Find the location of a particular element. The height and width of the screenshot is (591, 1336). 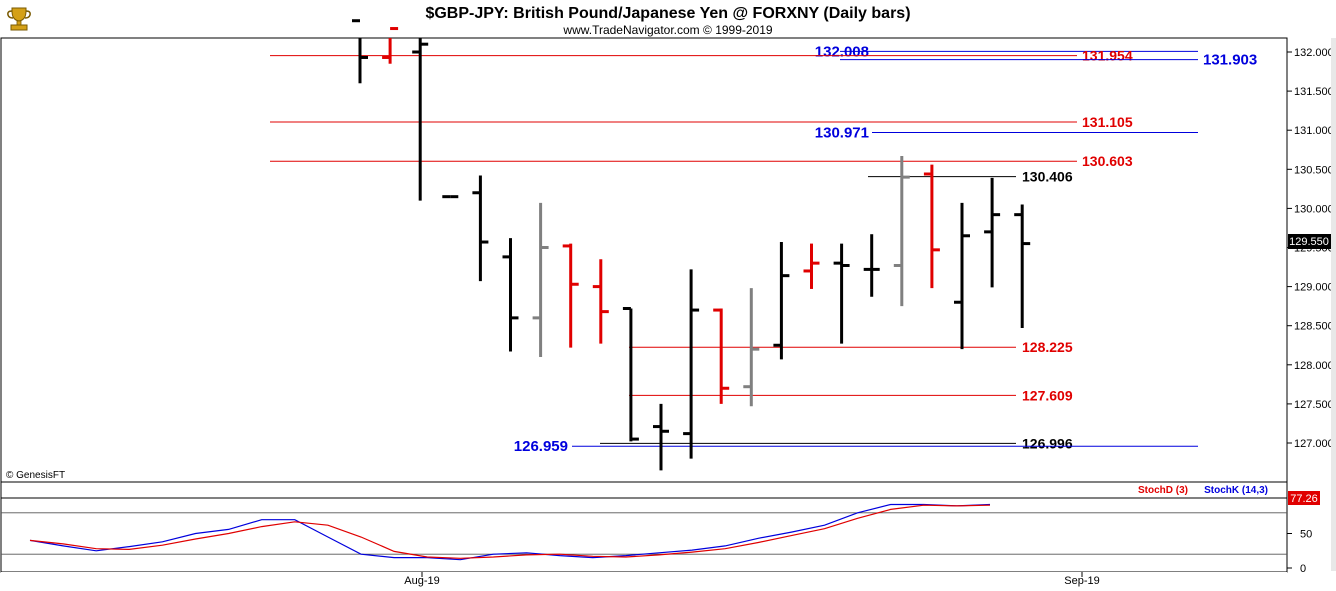

x-label-aug: Aug-19 is located at coordinates (421, 581).